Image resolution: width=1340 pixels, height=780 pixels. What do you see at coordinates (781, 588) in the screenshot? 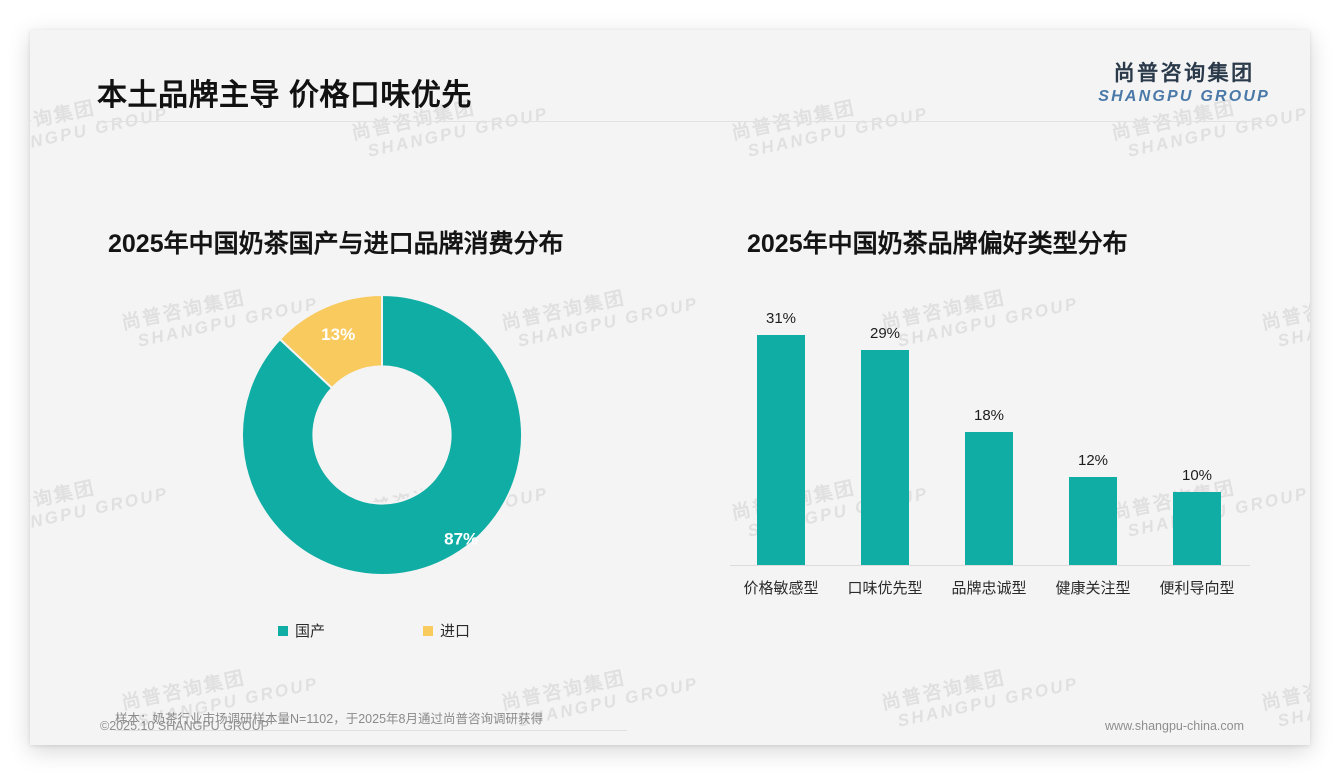
I see `bar-category-label: 价格敏感型` at bounding box center [781, 588].